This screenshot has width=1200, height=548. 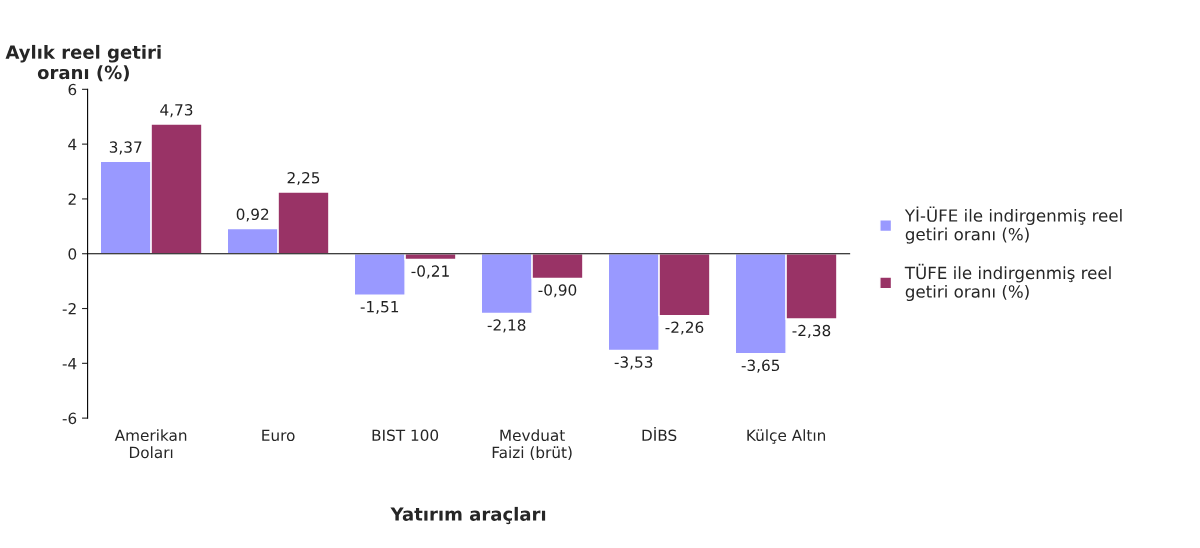 What do you see at coordinates (430, 272) in the screenshot?
I see `data-label: -0,21` at bounding box center [430, 272].